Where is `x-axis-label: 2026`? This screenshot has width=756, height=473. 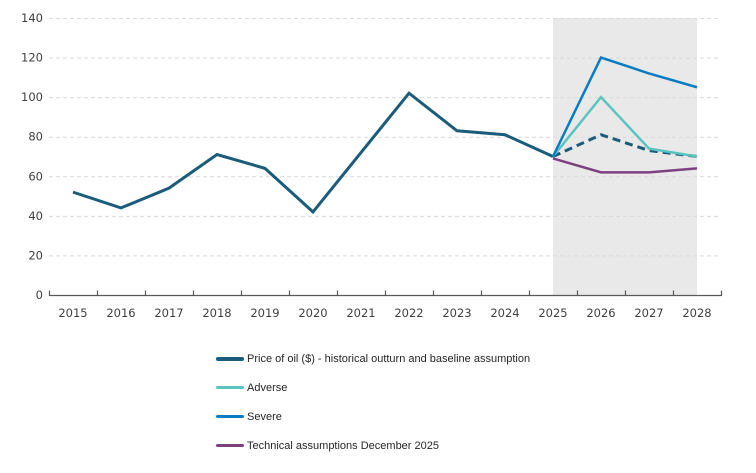 x-axis-label: 2026 is located at coordinates (600, 313).